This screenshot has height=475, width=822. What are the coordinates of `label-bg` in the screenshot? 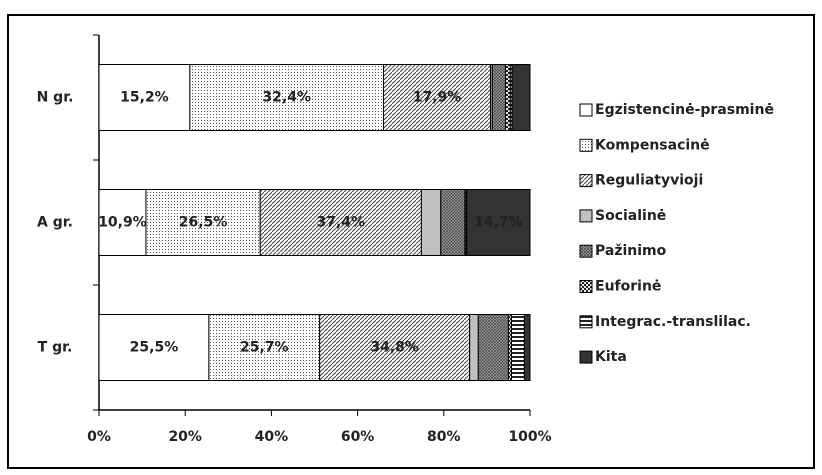 It's located at (498, 222).